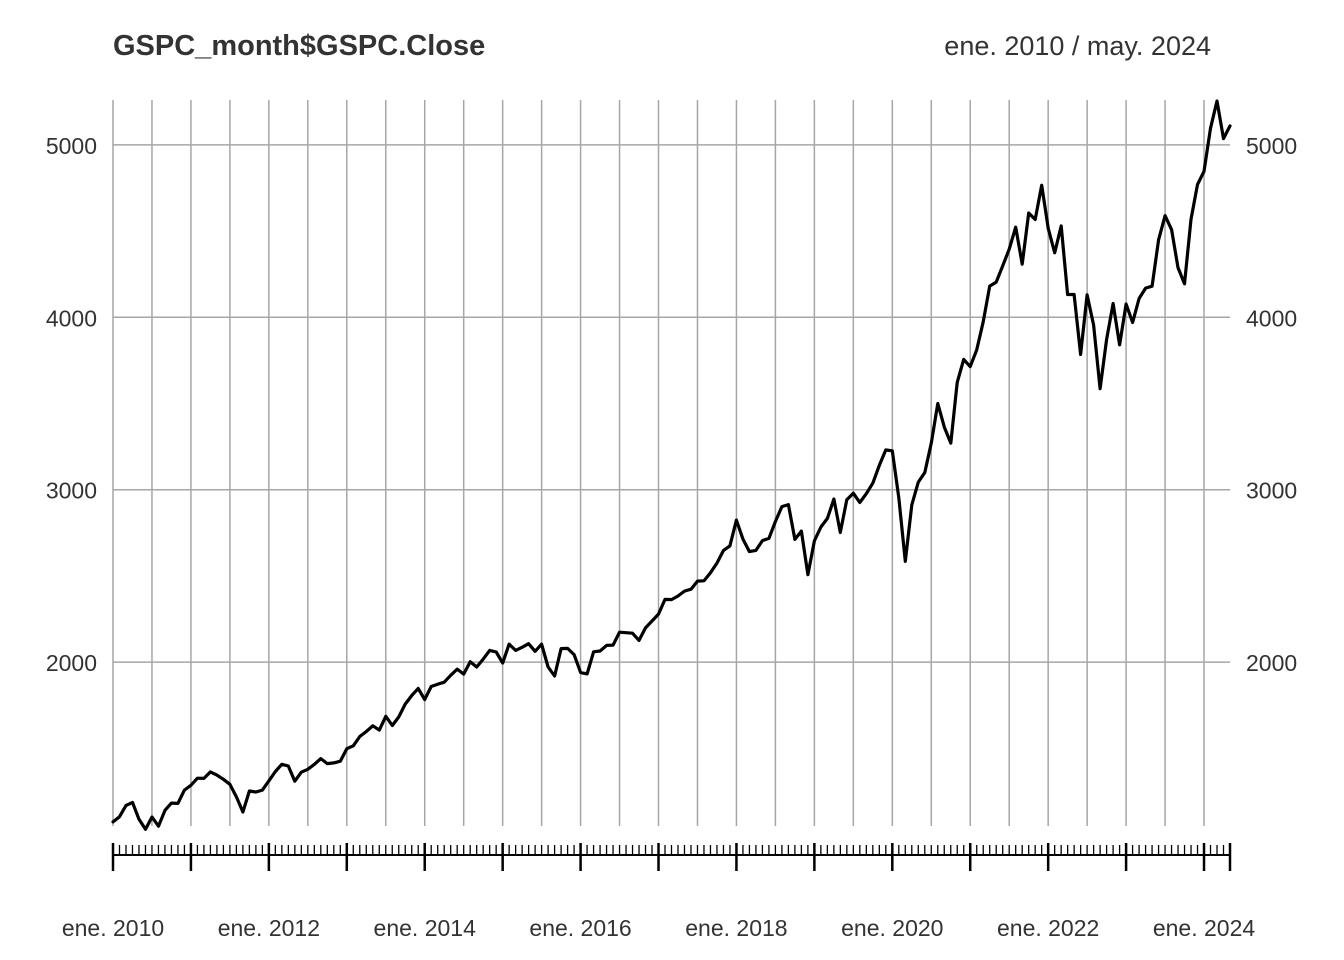  What do you see at coordinates (269, 928) in the screenshot?
I see `x-tick-label: ene. 2012` at bounding box center [269, 928].